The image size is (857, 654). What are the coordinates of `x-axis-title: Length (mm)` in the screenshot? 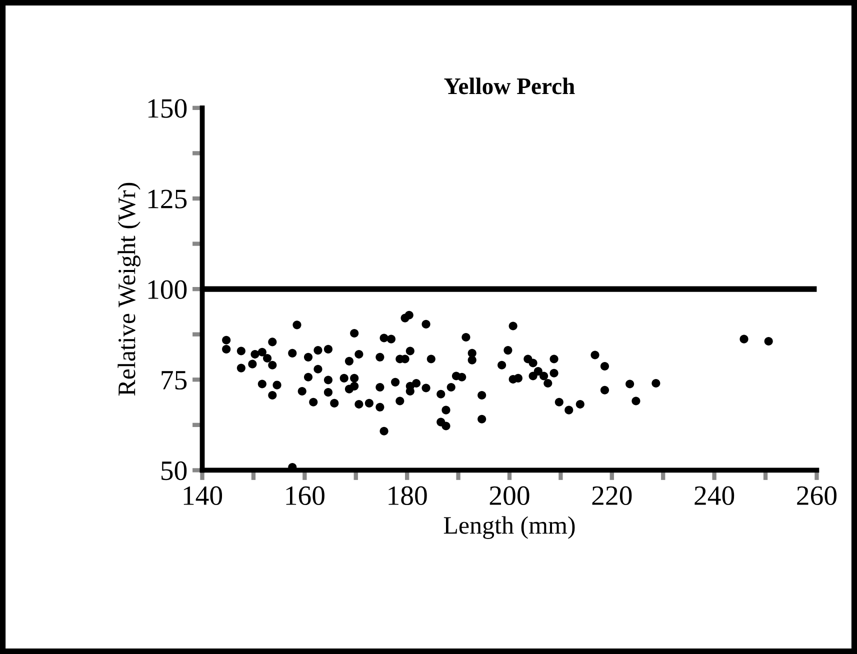 It's located at (509, 527).